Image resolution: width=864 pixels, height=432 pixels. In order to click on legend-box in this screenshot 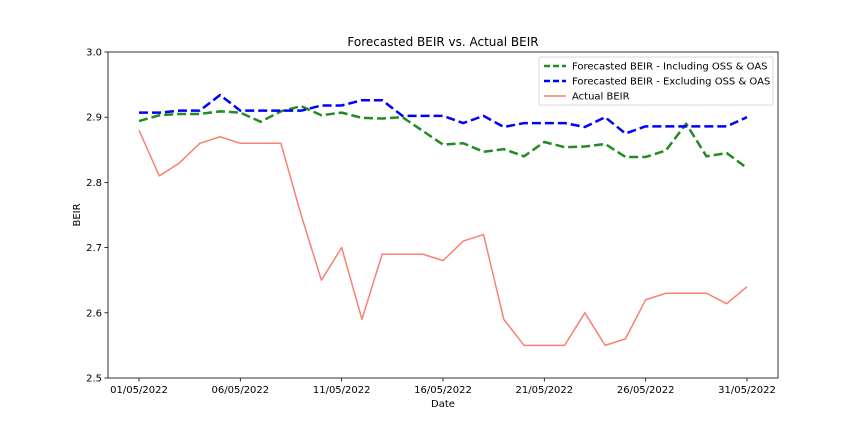, I will do `click(656, 81)`.